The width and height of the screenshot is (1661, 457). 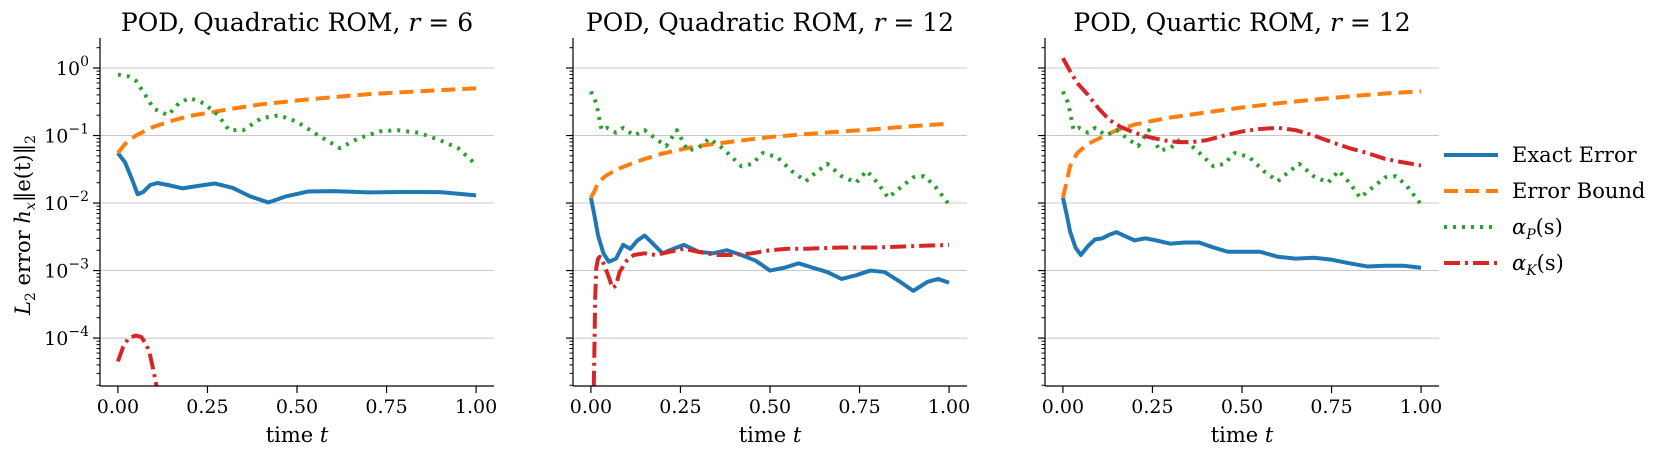 I want to click on panel-1-grid, so click(x=297, y=203).